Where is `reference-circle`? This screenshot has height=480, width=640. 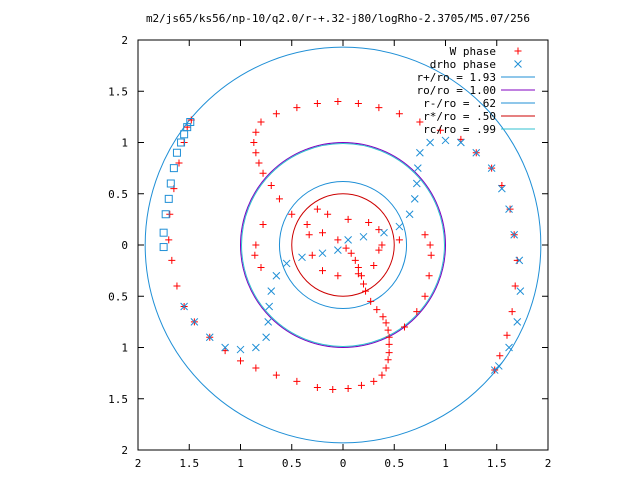
reference-circle is located at coordinates (343, 245).